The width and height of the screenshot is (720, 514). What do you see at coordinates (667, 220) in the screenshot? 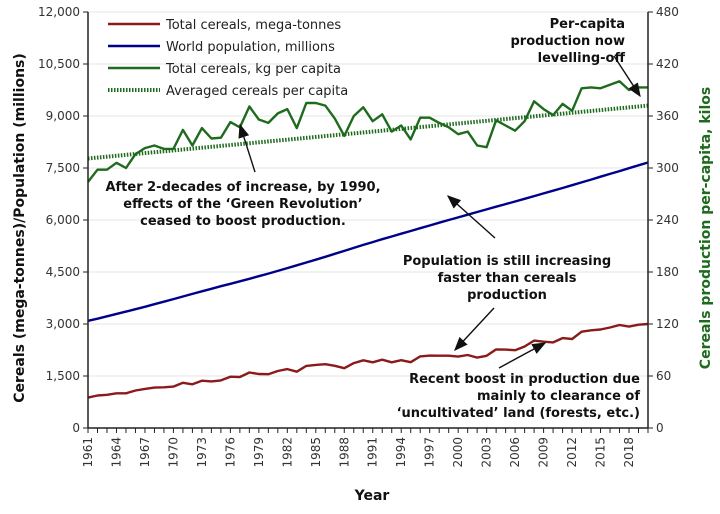
I see `y-right-tick-label: 240` at bounding box center [667, 220].